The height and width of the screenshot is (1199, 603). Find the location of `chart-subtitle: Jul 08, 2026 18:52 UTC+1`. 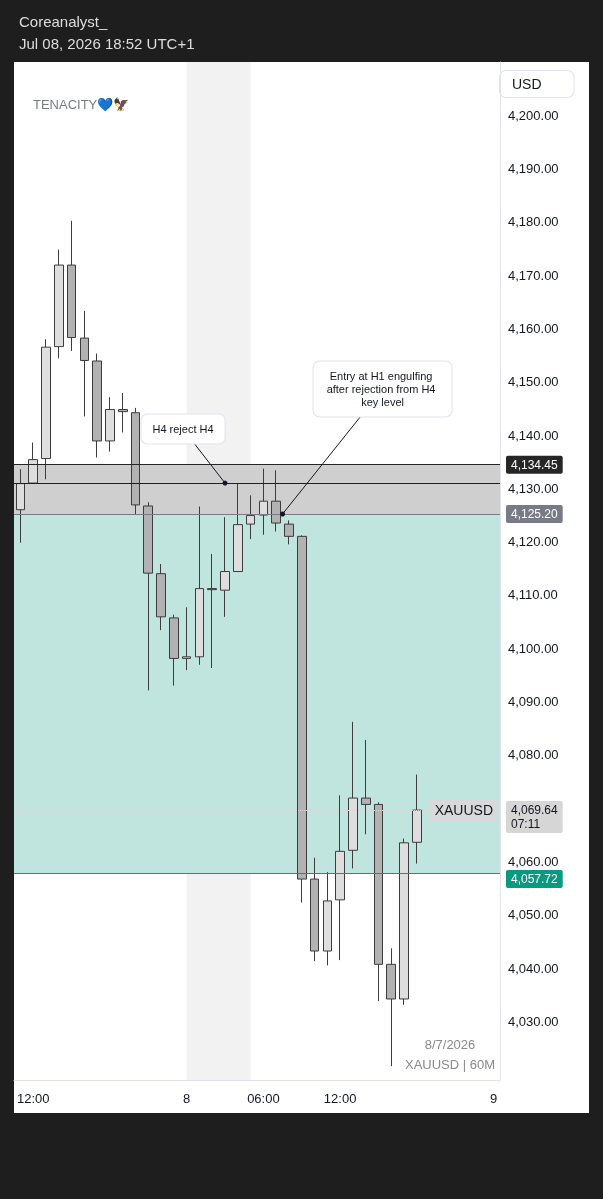

chart-subtitle: Jul 08, 2026 18:52 UTC+1 is located at coordinates (107, 43).